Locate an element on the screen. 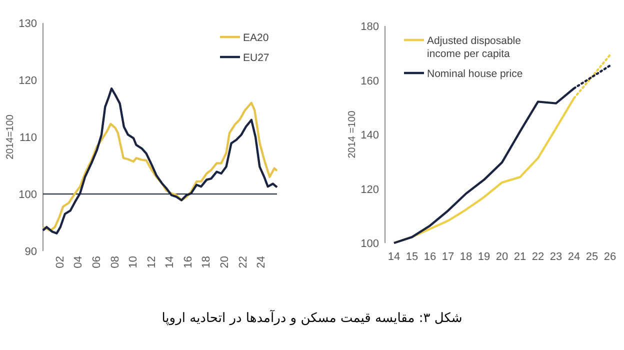 The width and height of the screenshot is (624, 350). legend-label: EA20 is located at coordinates (256, 38).